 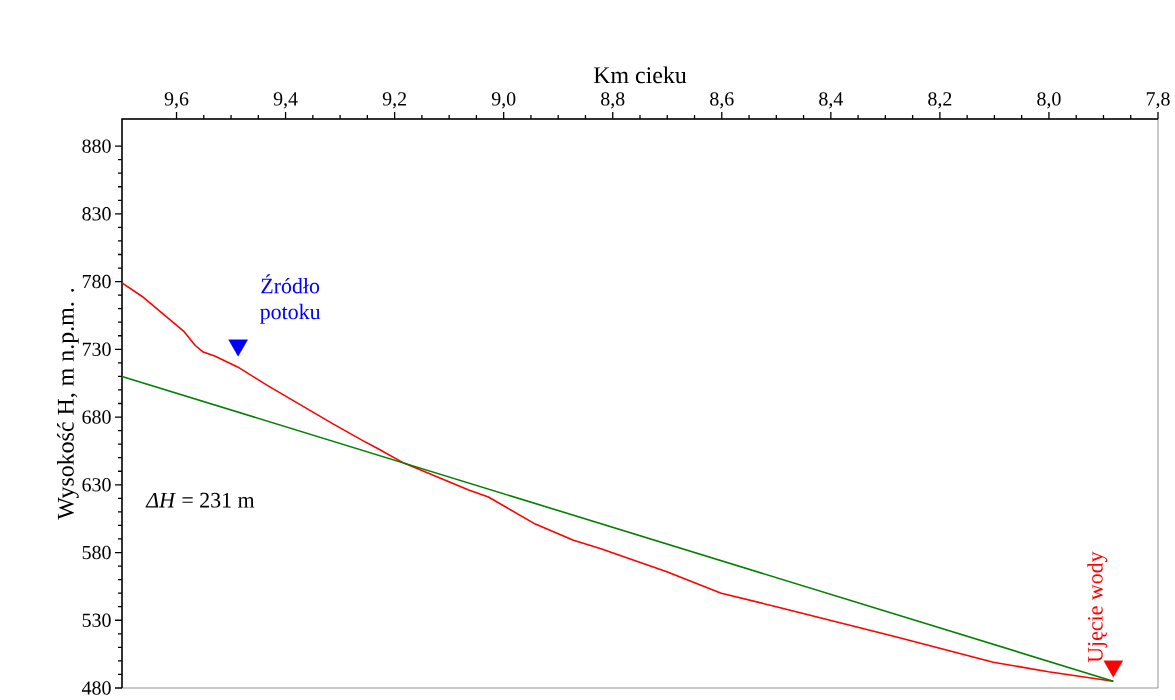 What do you see at coordinates (96, 417) in the screenshot?
I see `y-tick-label: 680` at bounding box center [96, 417].